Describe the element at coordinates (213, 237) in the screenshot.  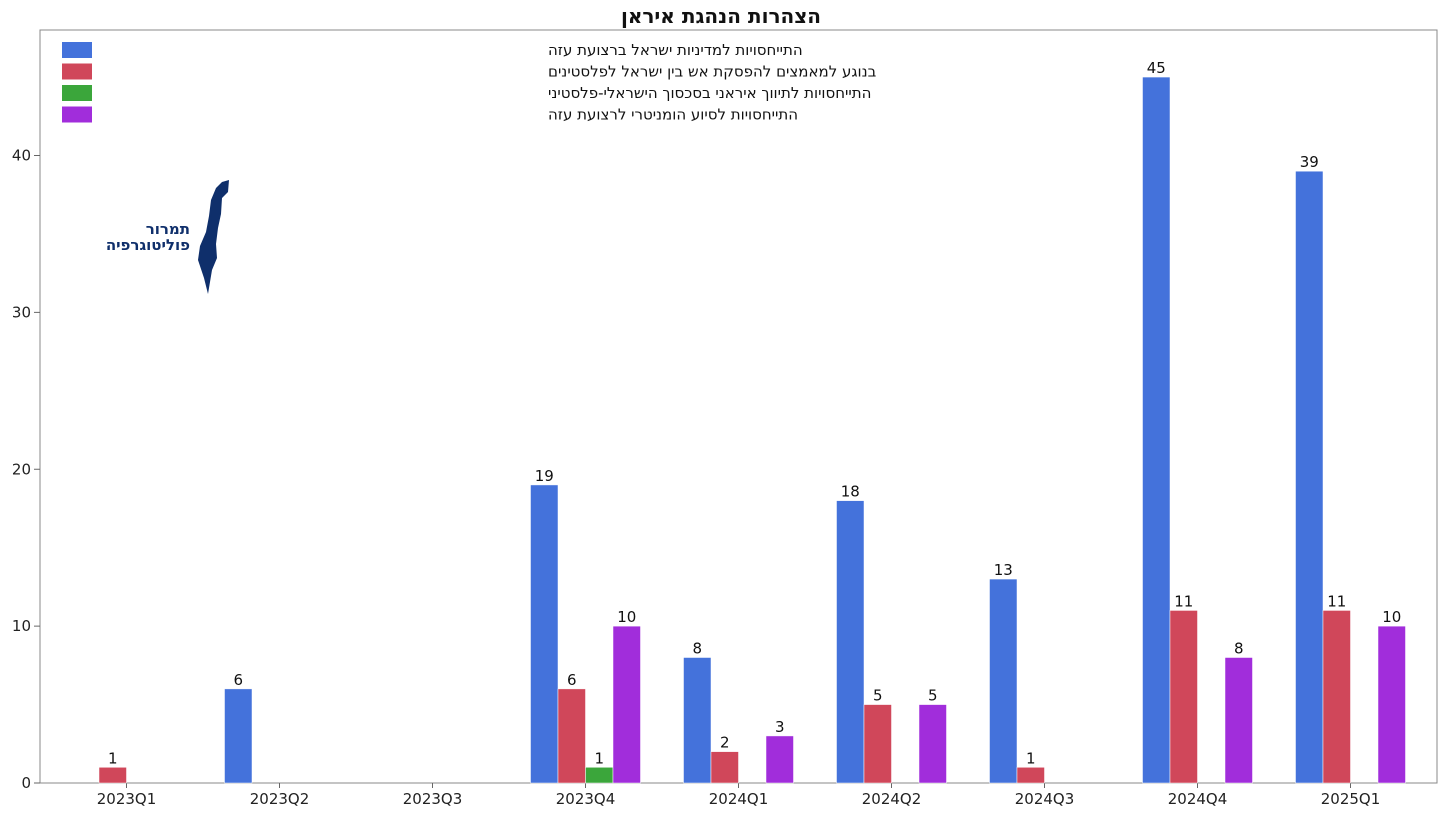
I see `israel-map-icon` at that location.